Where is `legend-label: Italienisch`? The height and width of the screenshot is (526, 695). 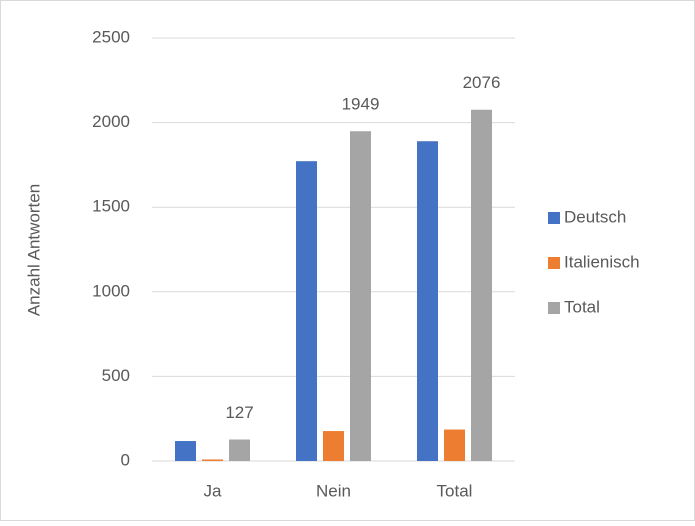 legend-label: Italienisch is located at coordinates (602, 261).